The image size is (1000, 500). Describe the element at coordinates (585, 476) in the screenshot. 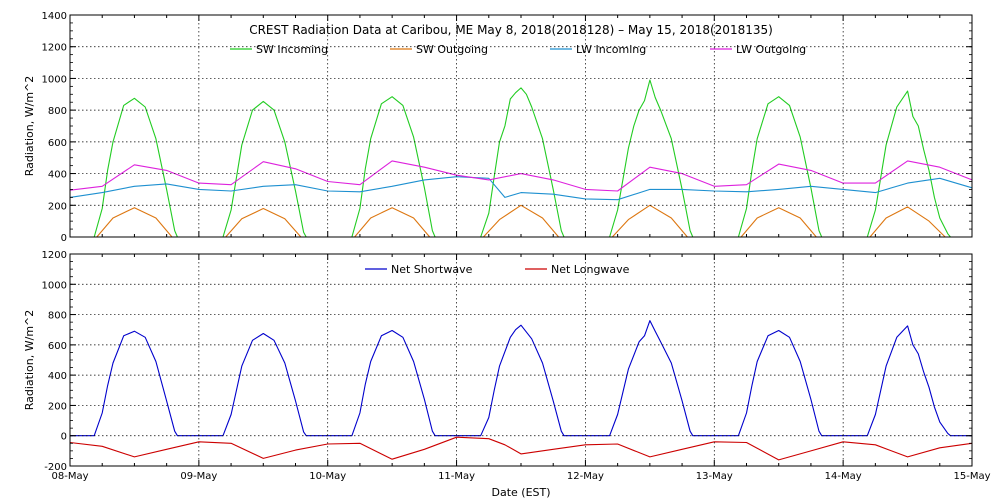

I see `x-tick-label: 12-May` at that location.